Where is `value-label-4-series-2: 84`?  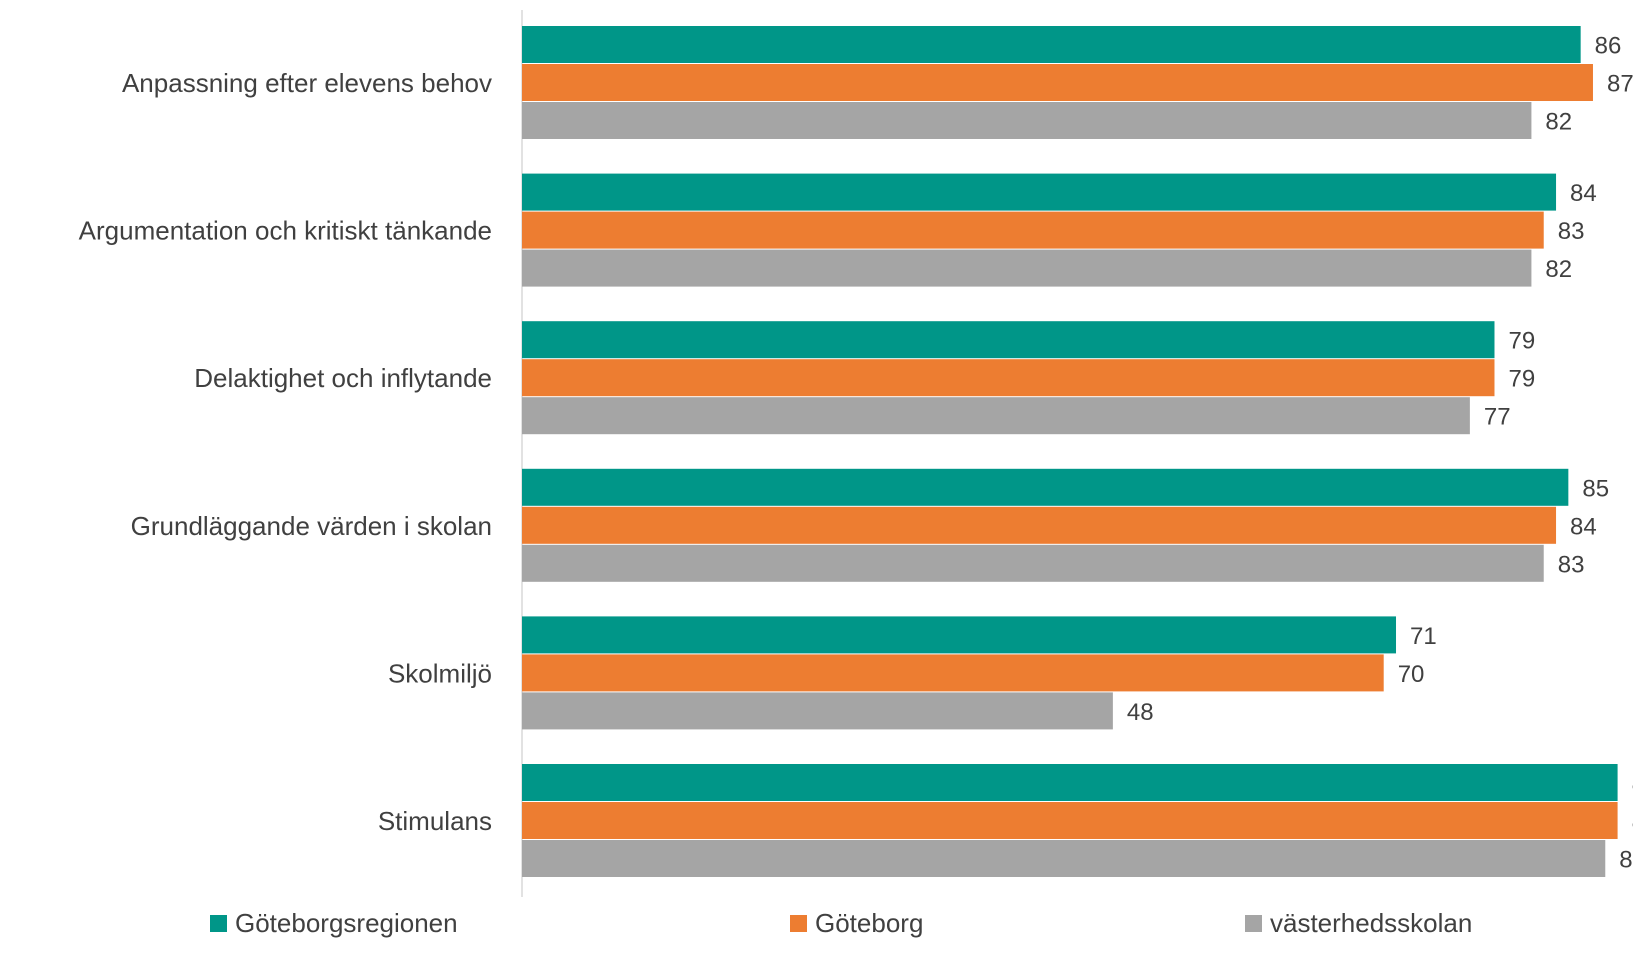 value-label-4-series-2: 84 is located at coordinates (1583, 526).